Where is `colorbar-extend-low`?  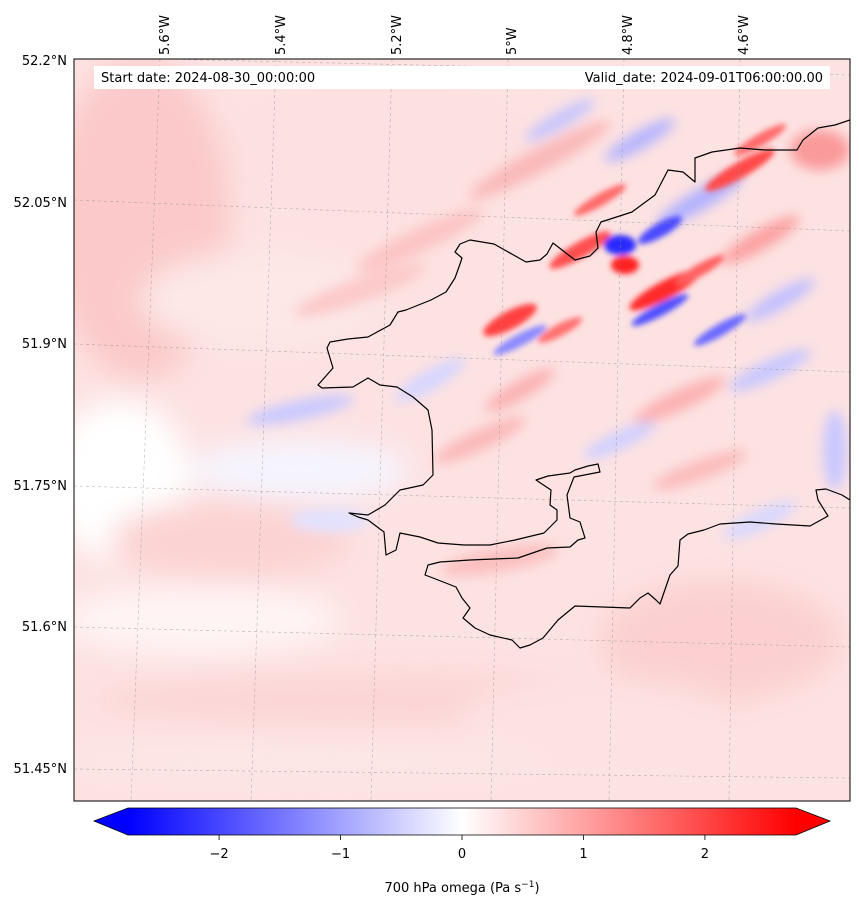
colorbar-extend-low is located at coordinates (111, 821).